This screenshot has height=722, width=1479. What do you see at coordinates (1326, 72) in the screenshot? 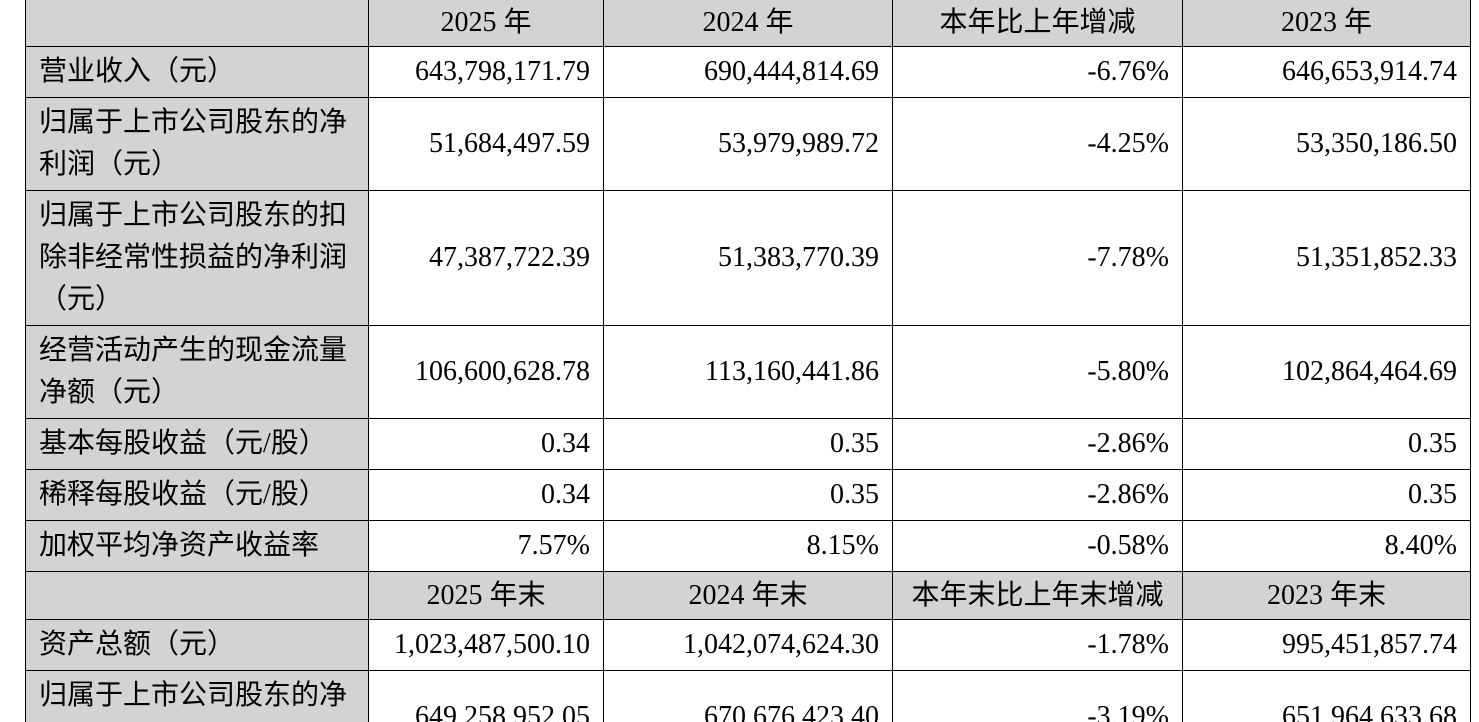
I see `cell-value: 646,653,914.74` at bounding box center [1326, 72].